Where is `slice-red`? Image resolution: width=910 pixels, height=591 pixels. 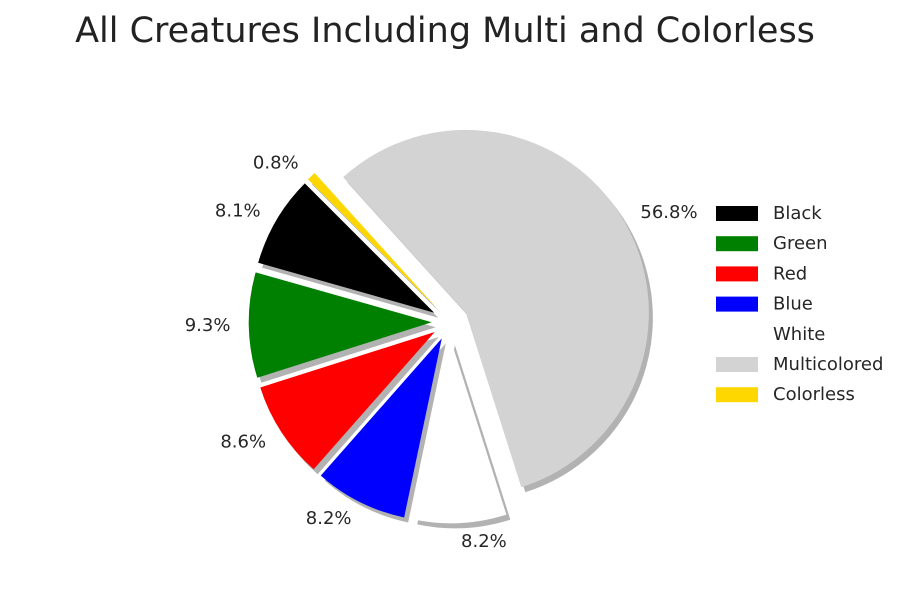
slice-red is located at coordinates (347, 400).